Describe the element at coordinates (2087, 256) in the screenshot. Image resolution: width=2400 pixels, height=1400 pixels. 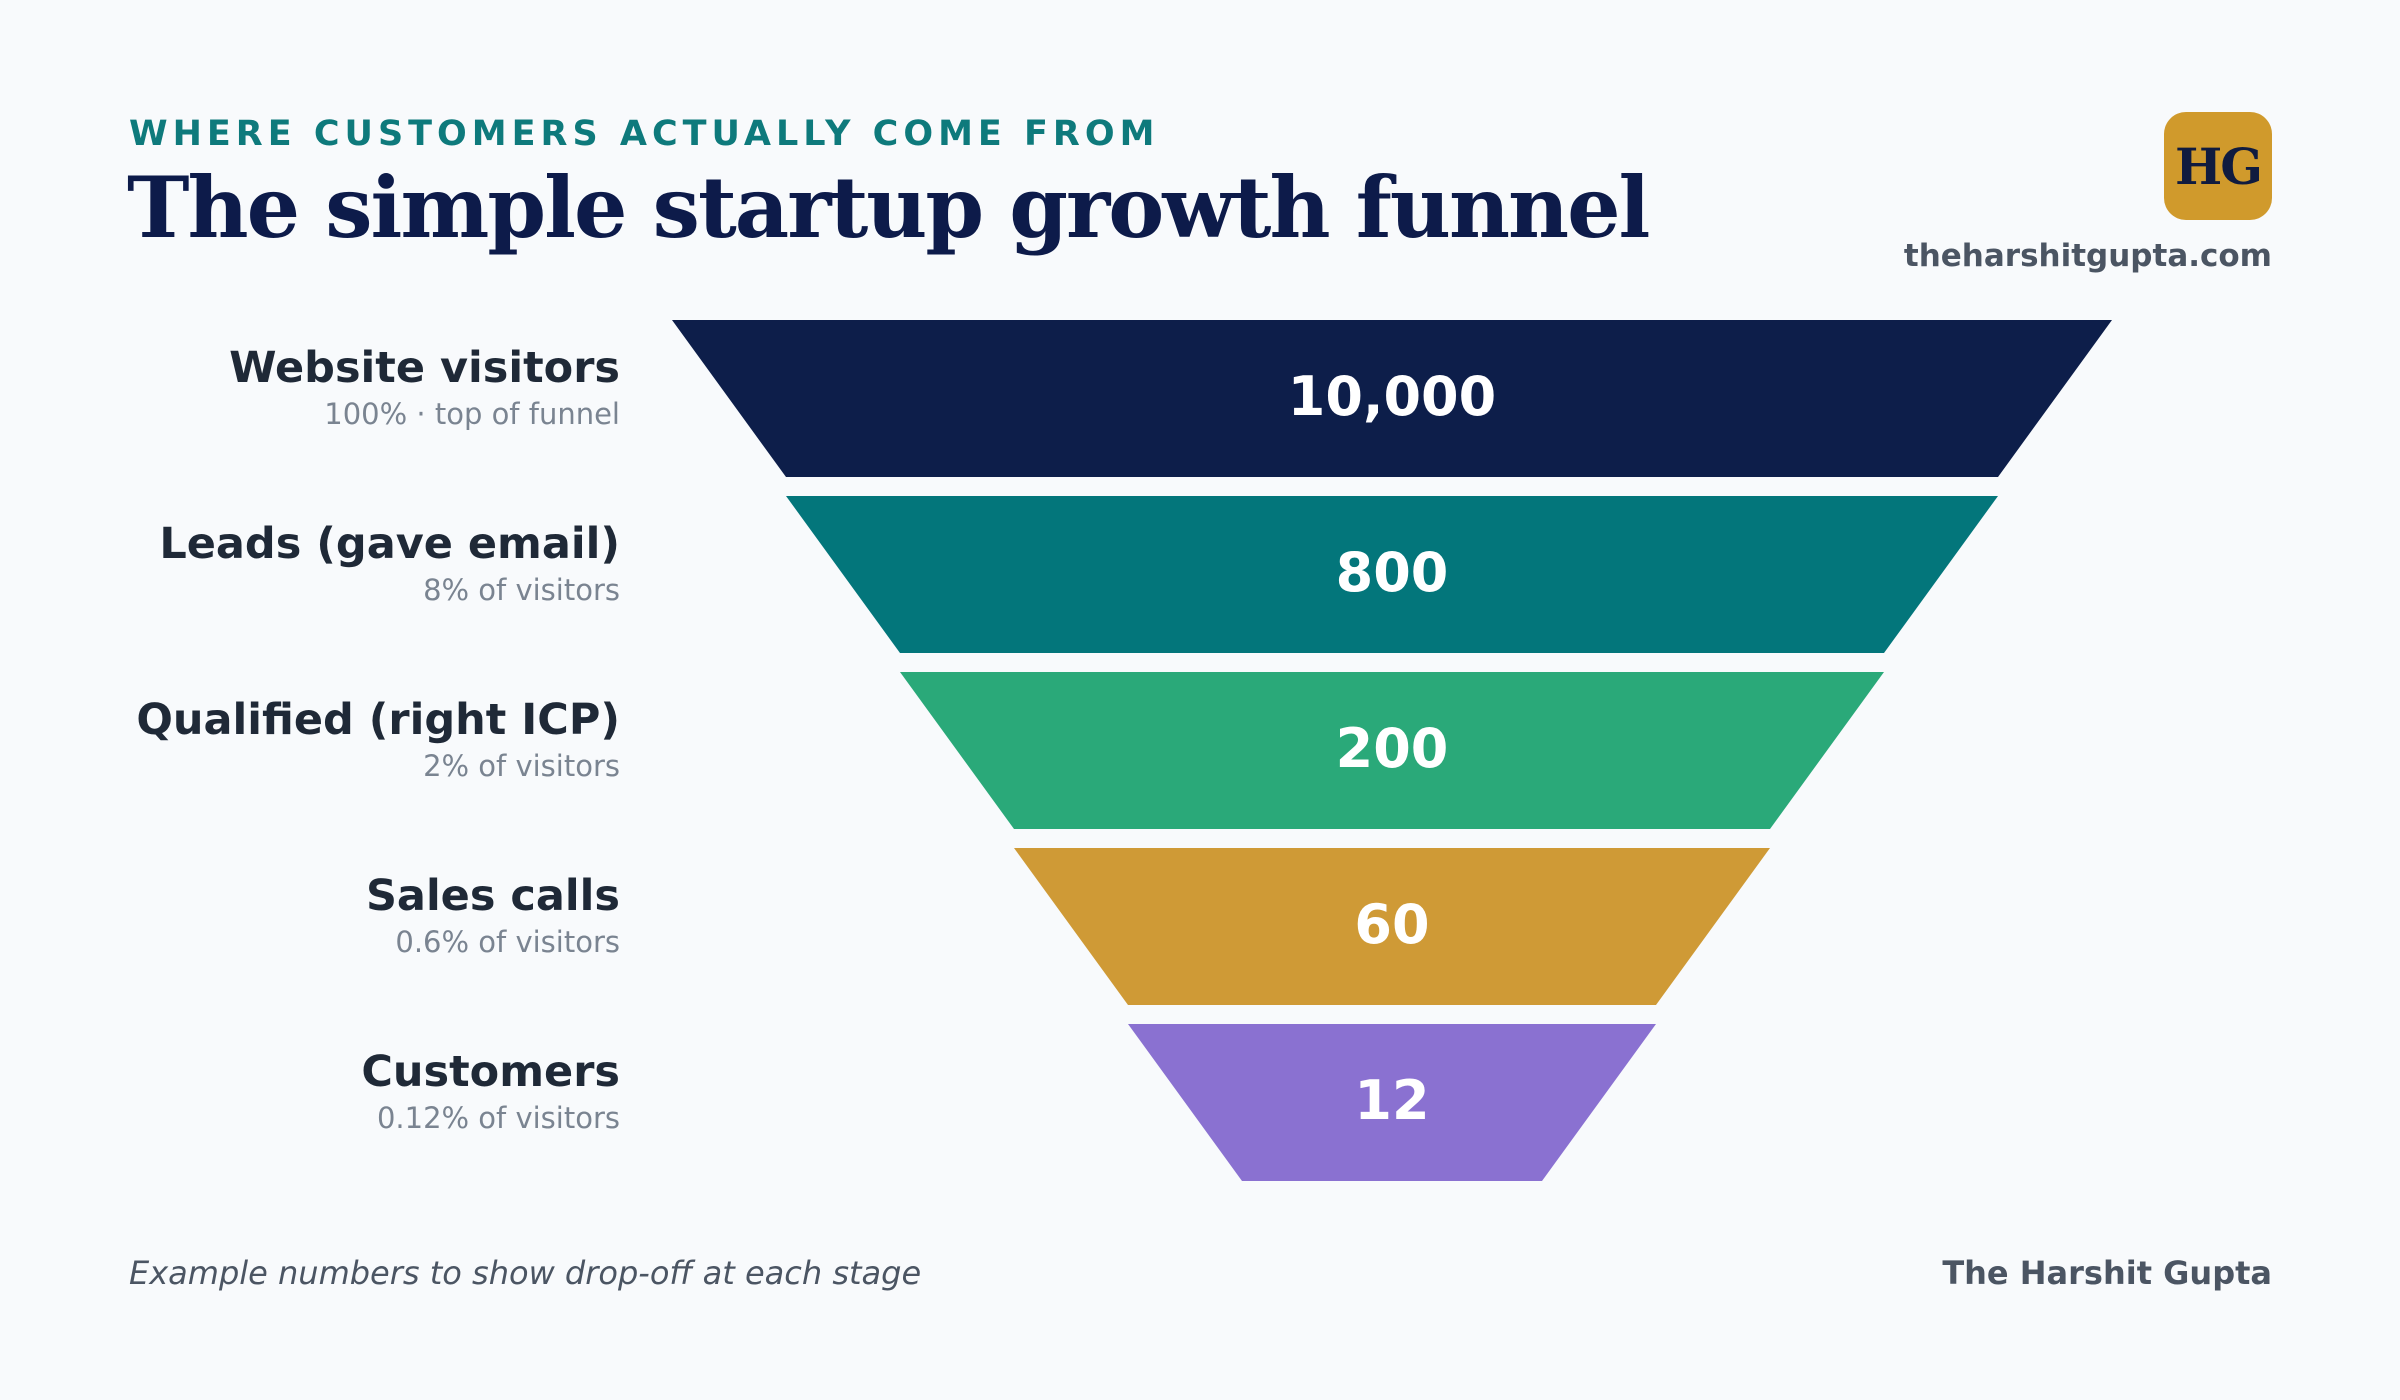
I see `site-url: theharshitgupta.com` at that location.